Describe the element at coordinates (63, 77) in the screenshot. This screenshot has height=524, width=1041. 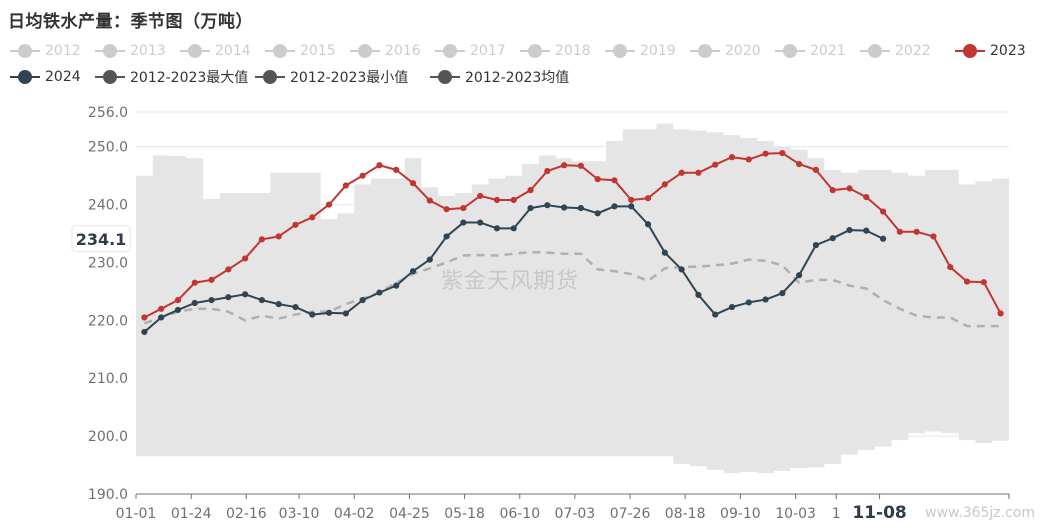
I see `legend-label: 2024` at that location.